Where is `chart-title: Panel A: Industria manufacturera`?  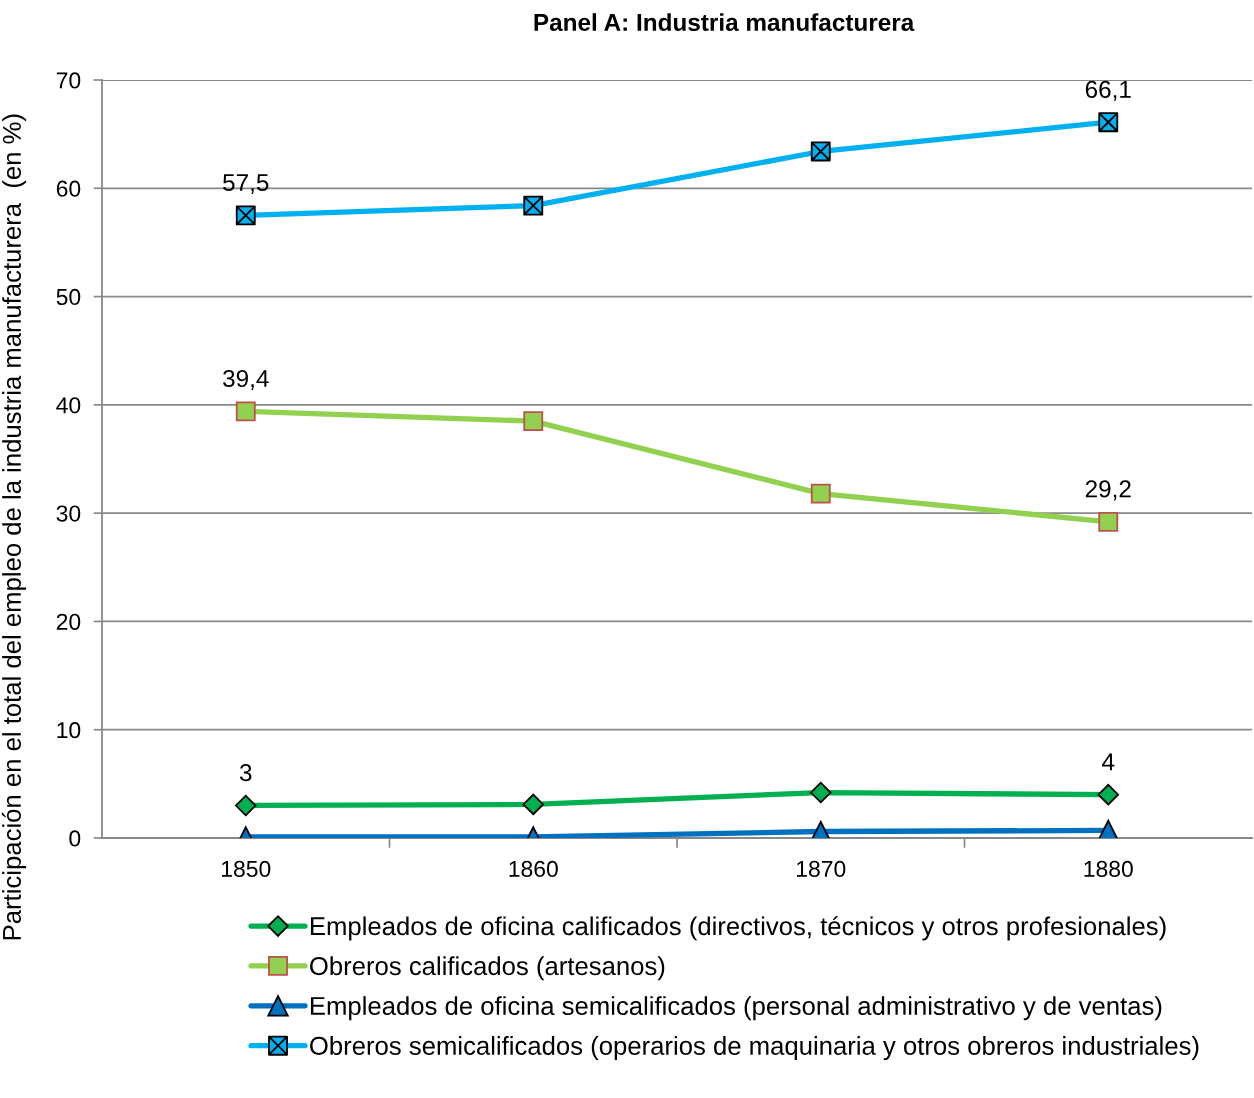
chart-title: Panel A: Industria manufacturera is located at coordinates (724, 22).